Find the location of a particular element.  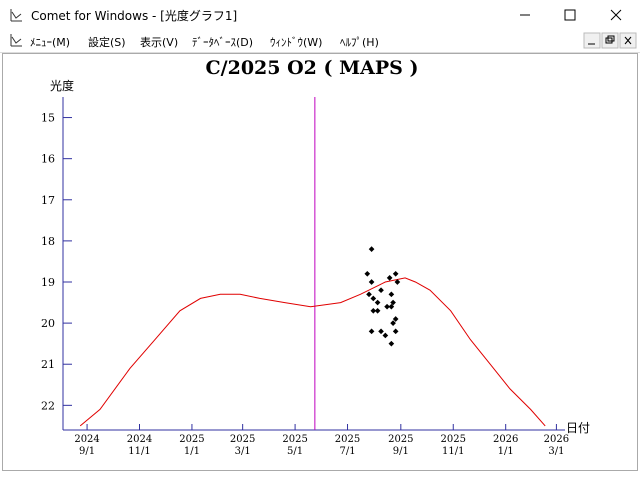

y-tick-label: 19 is located at coordinates (48, 282).